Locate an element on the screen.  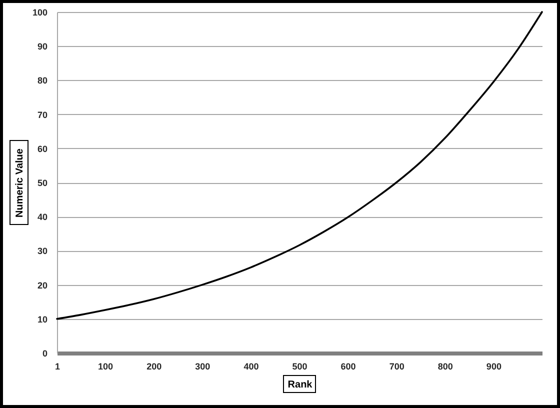
y-axis-title: Numeric Value is located at coordinates (20, 183).